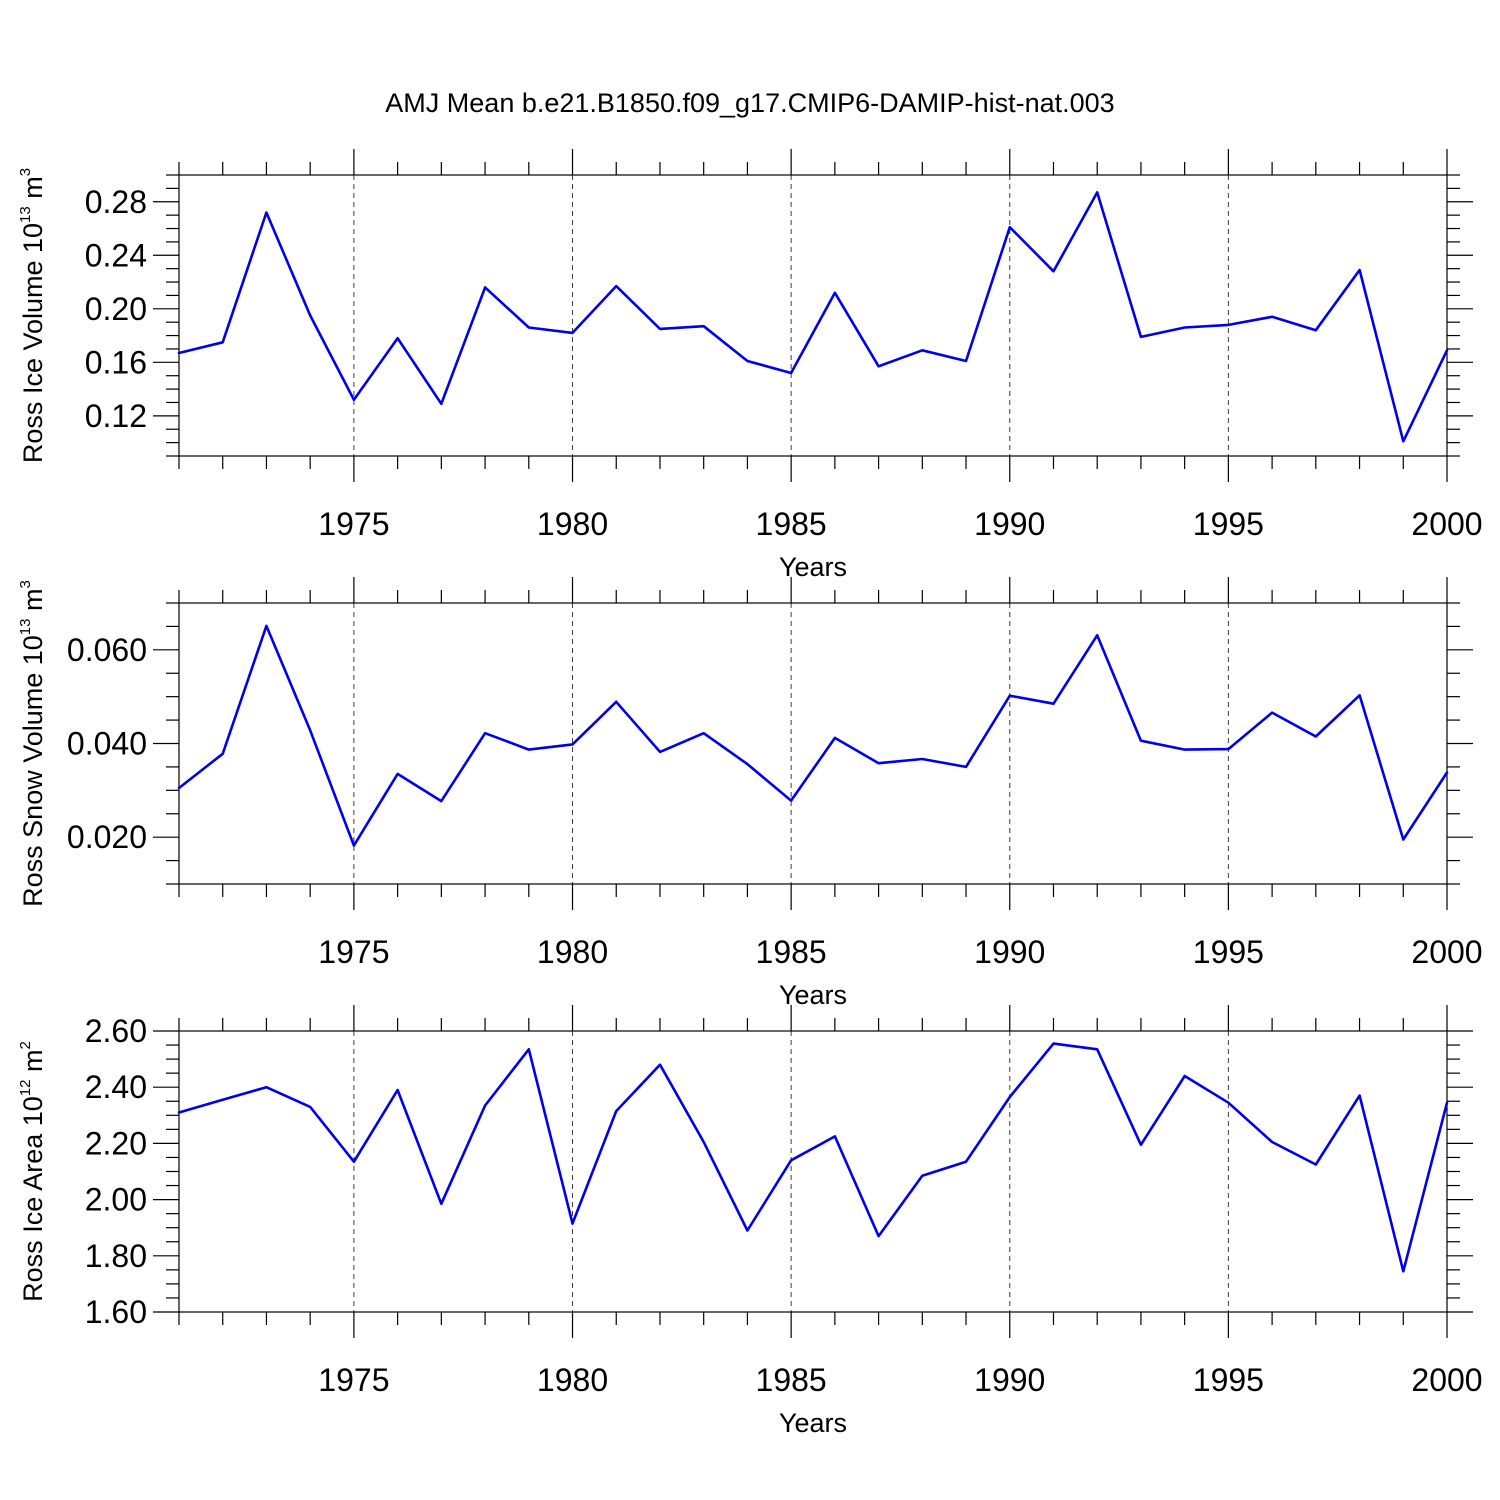 The width and height of the screenshot is (1500, 1500). What do you see at coordinates (116, 362) in the screenshot?
I see `y-tick-label: 0.16` at bounding box center [116, 362].